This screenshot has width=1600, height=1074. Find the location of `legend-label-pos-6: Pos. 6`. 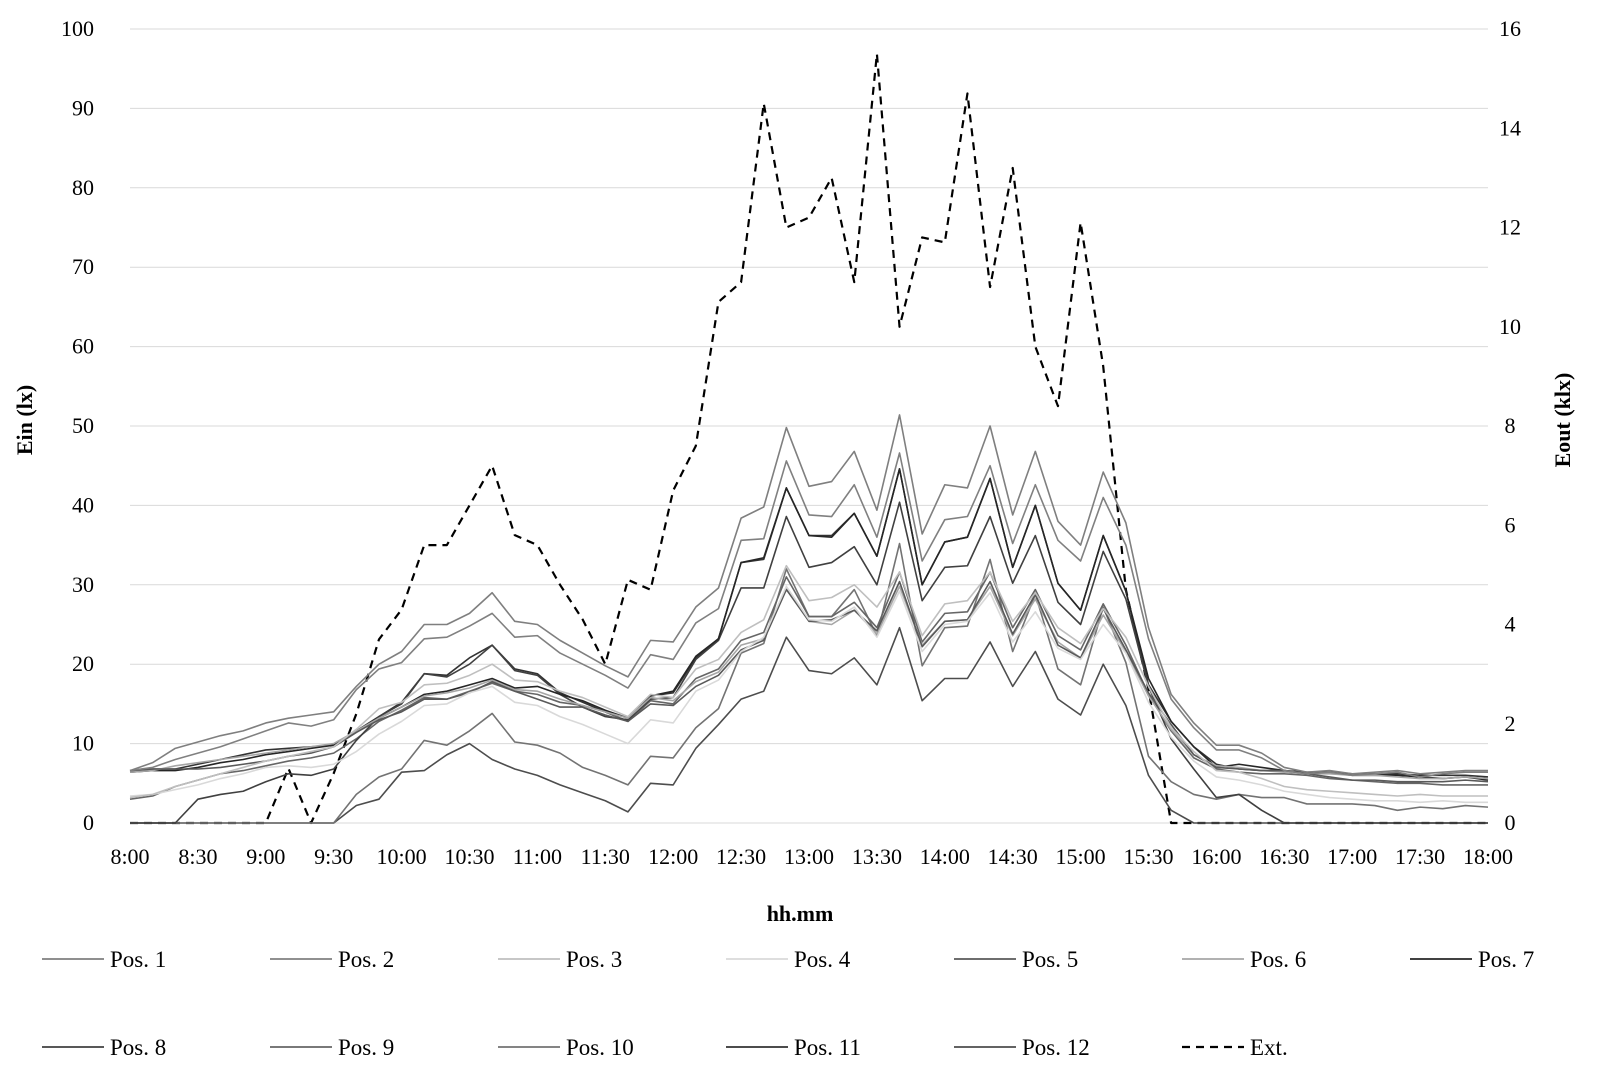

legend-label-pos-6: Pos. 6 is located at coordinates (1278, 959).